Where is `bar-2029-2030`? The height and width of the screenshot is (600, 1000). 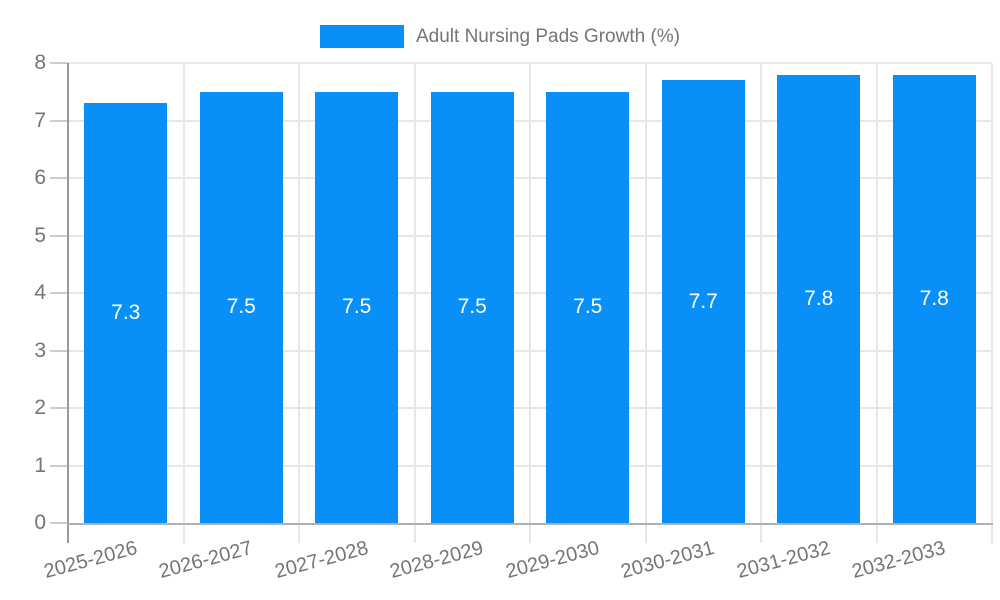
bar-2029-2030 is located at coordinates (588, 307).